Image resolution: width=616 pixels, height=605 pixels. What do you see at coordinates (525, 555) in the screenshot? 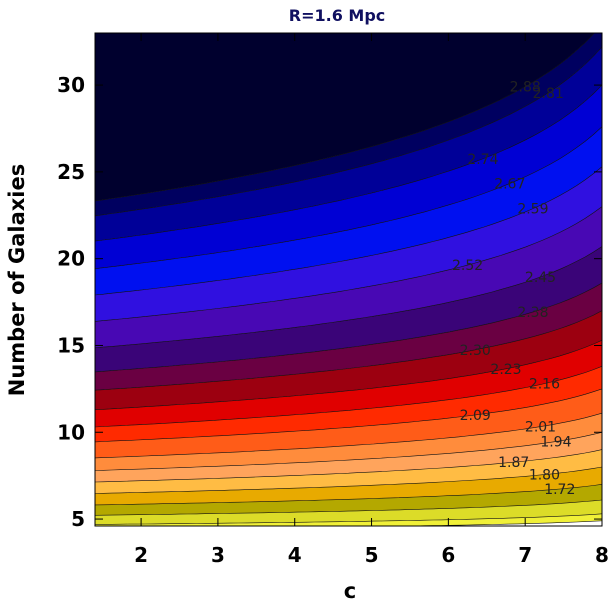
I see `x-tick-label: 7` at bounding box center [525, 555].